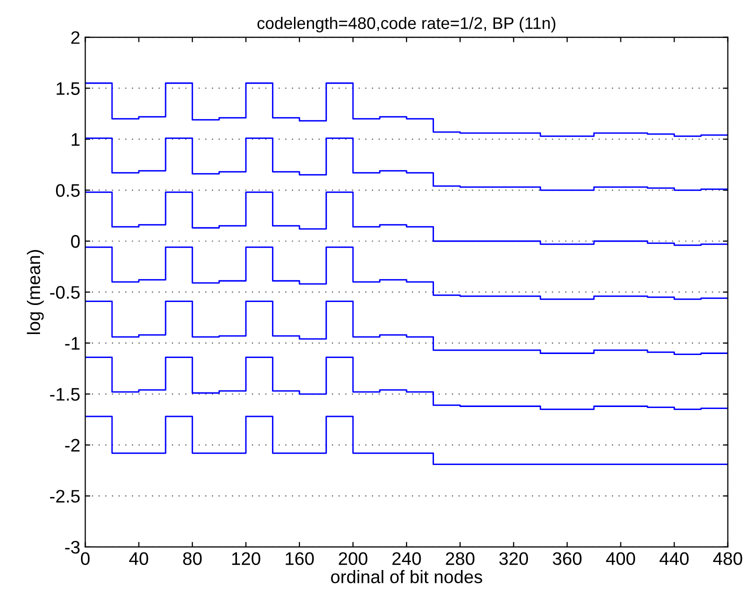 This screenshot has height=601, width=748. What do you see at coordinates (65, 292) in the screenshot?
I see `y-tick-label: -0.5` at bounding box center [65, 292].